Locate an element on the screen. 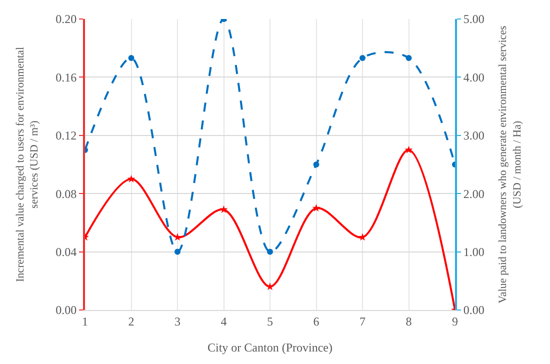 This screenshot has width=550, height=364. y-tick-label: 0.08 is located at coordinates (66, 193).